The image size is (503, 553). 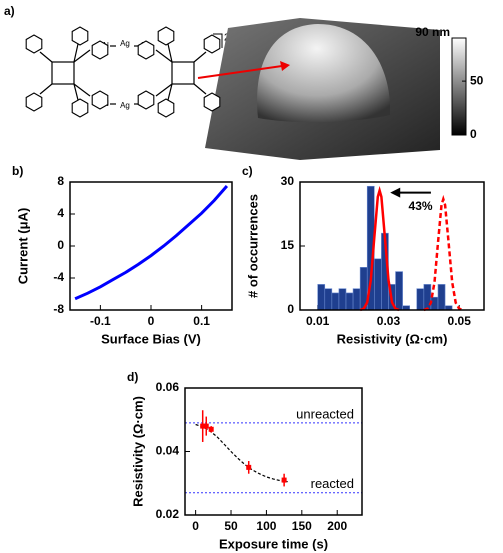 What do you see at coordinates (389, 321) in the screenshot?
I see `x-tick-label: 0.03` at bounding box center [389, 321].